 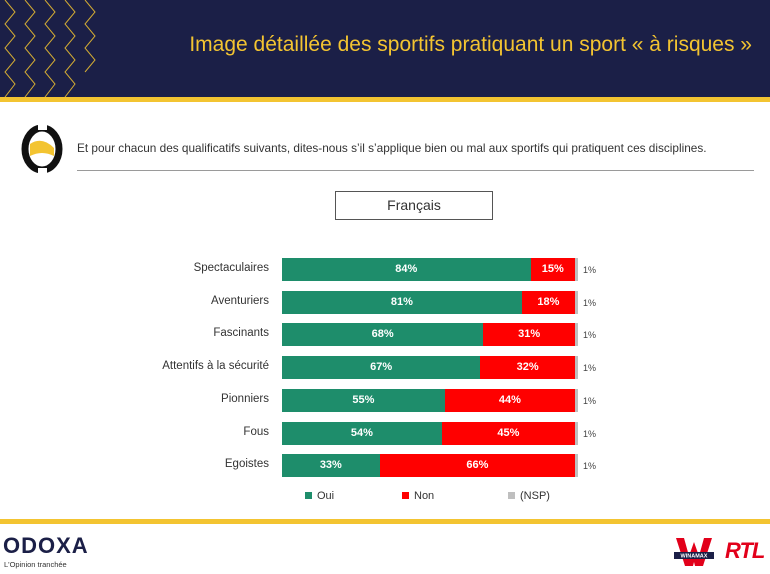 I want to click on legend-item-nsp: (NSP), so click(x=529, y=496).